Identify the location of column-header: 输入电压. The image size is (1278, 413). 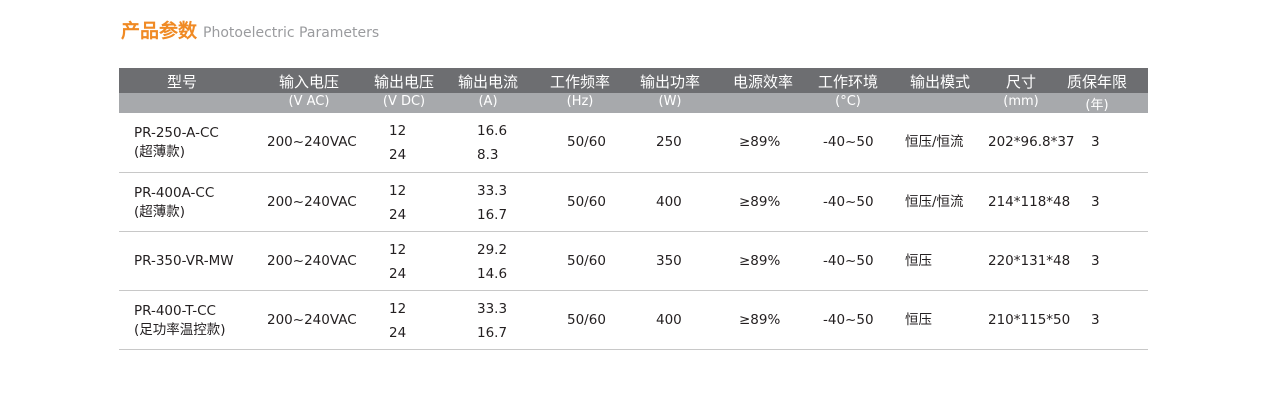
(309, 82).